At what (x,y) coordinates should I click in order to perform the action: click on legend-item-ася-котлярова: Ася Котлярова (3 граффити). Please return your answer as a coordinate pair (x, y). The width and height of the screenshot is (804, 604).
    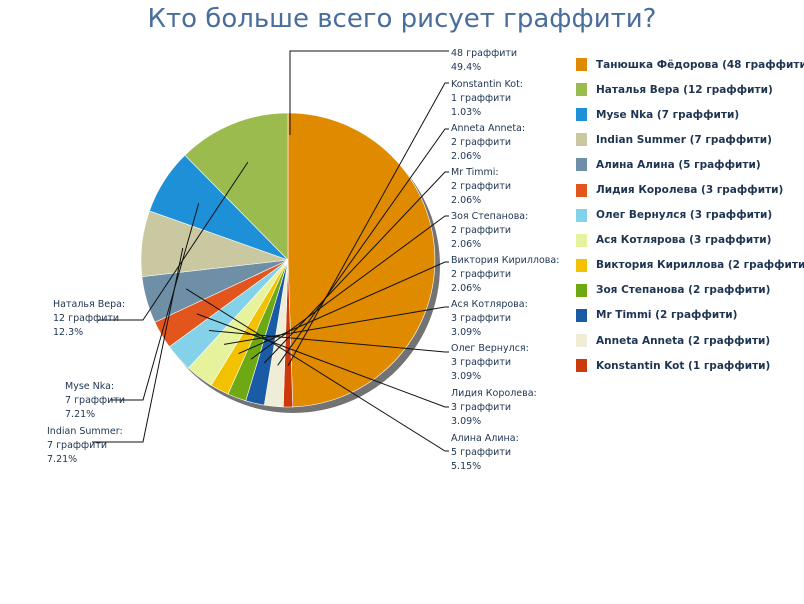
    Looking at the image, I should click on (688, 240).